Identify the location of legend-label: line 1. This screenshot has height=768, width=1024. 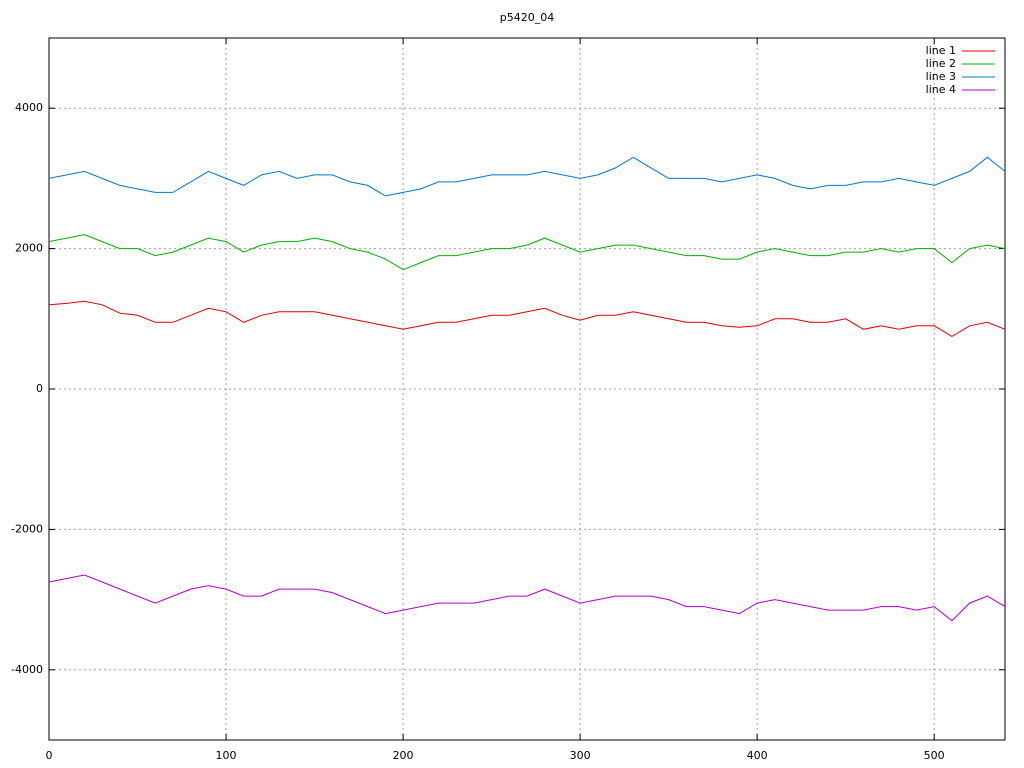
(941, 50).